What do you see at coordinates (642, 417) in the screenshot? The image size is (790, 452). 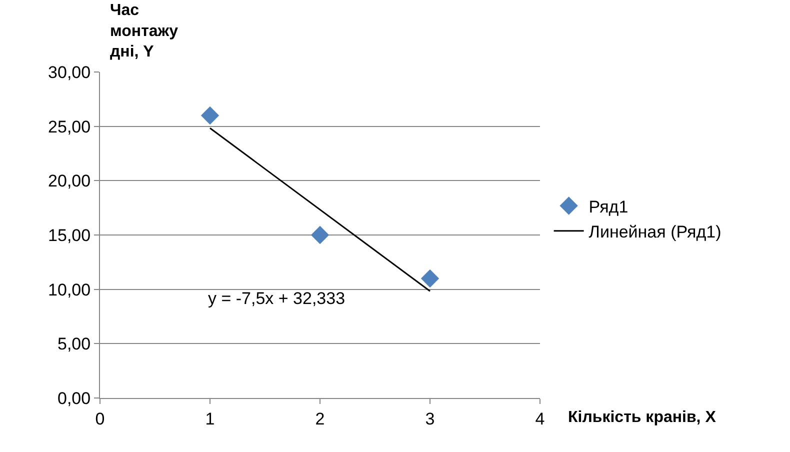 I see `x-axis-title: Кількість кранів, X` at bounding box center [642, 417].